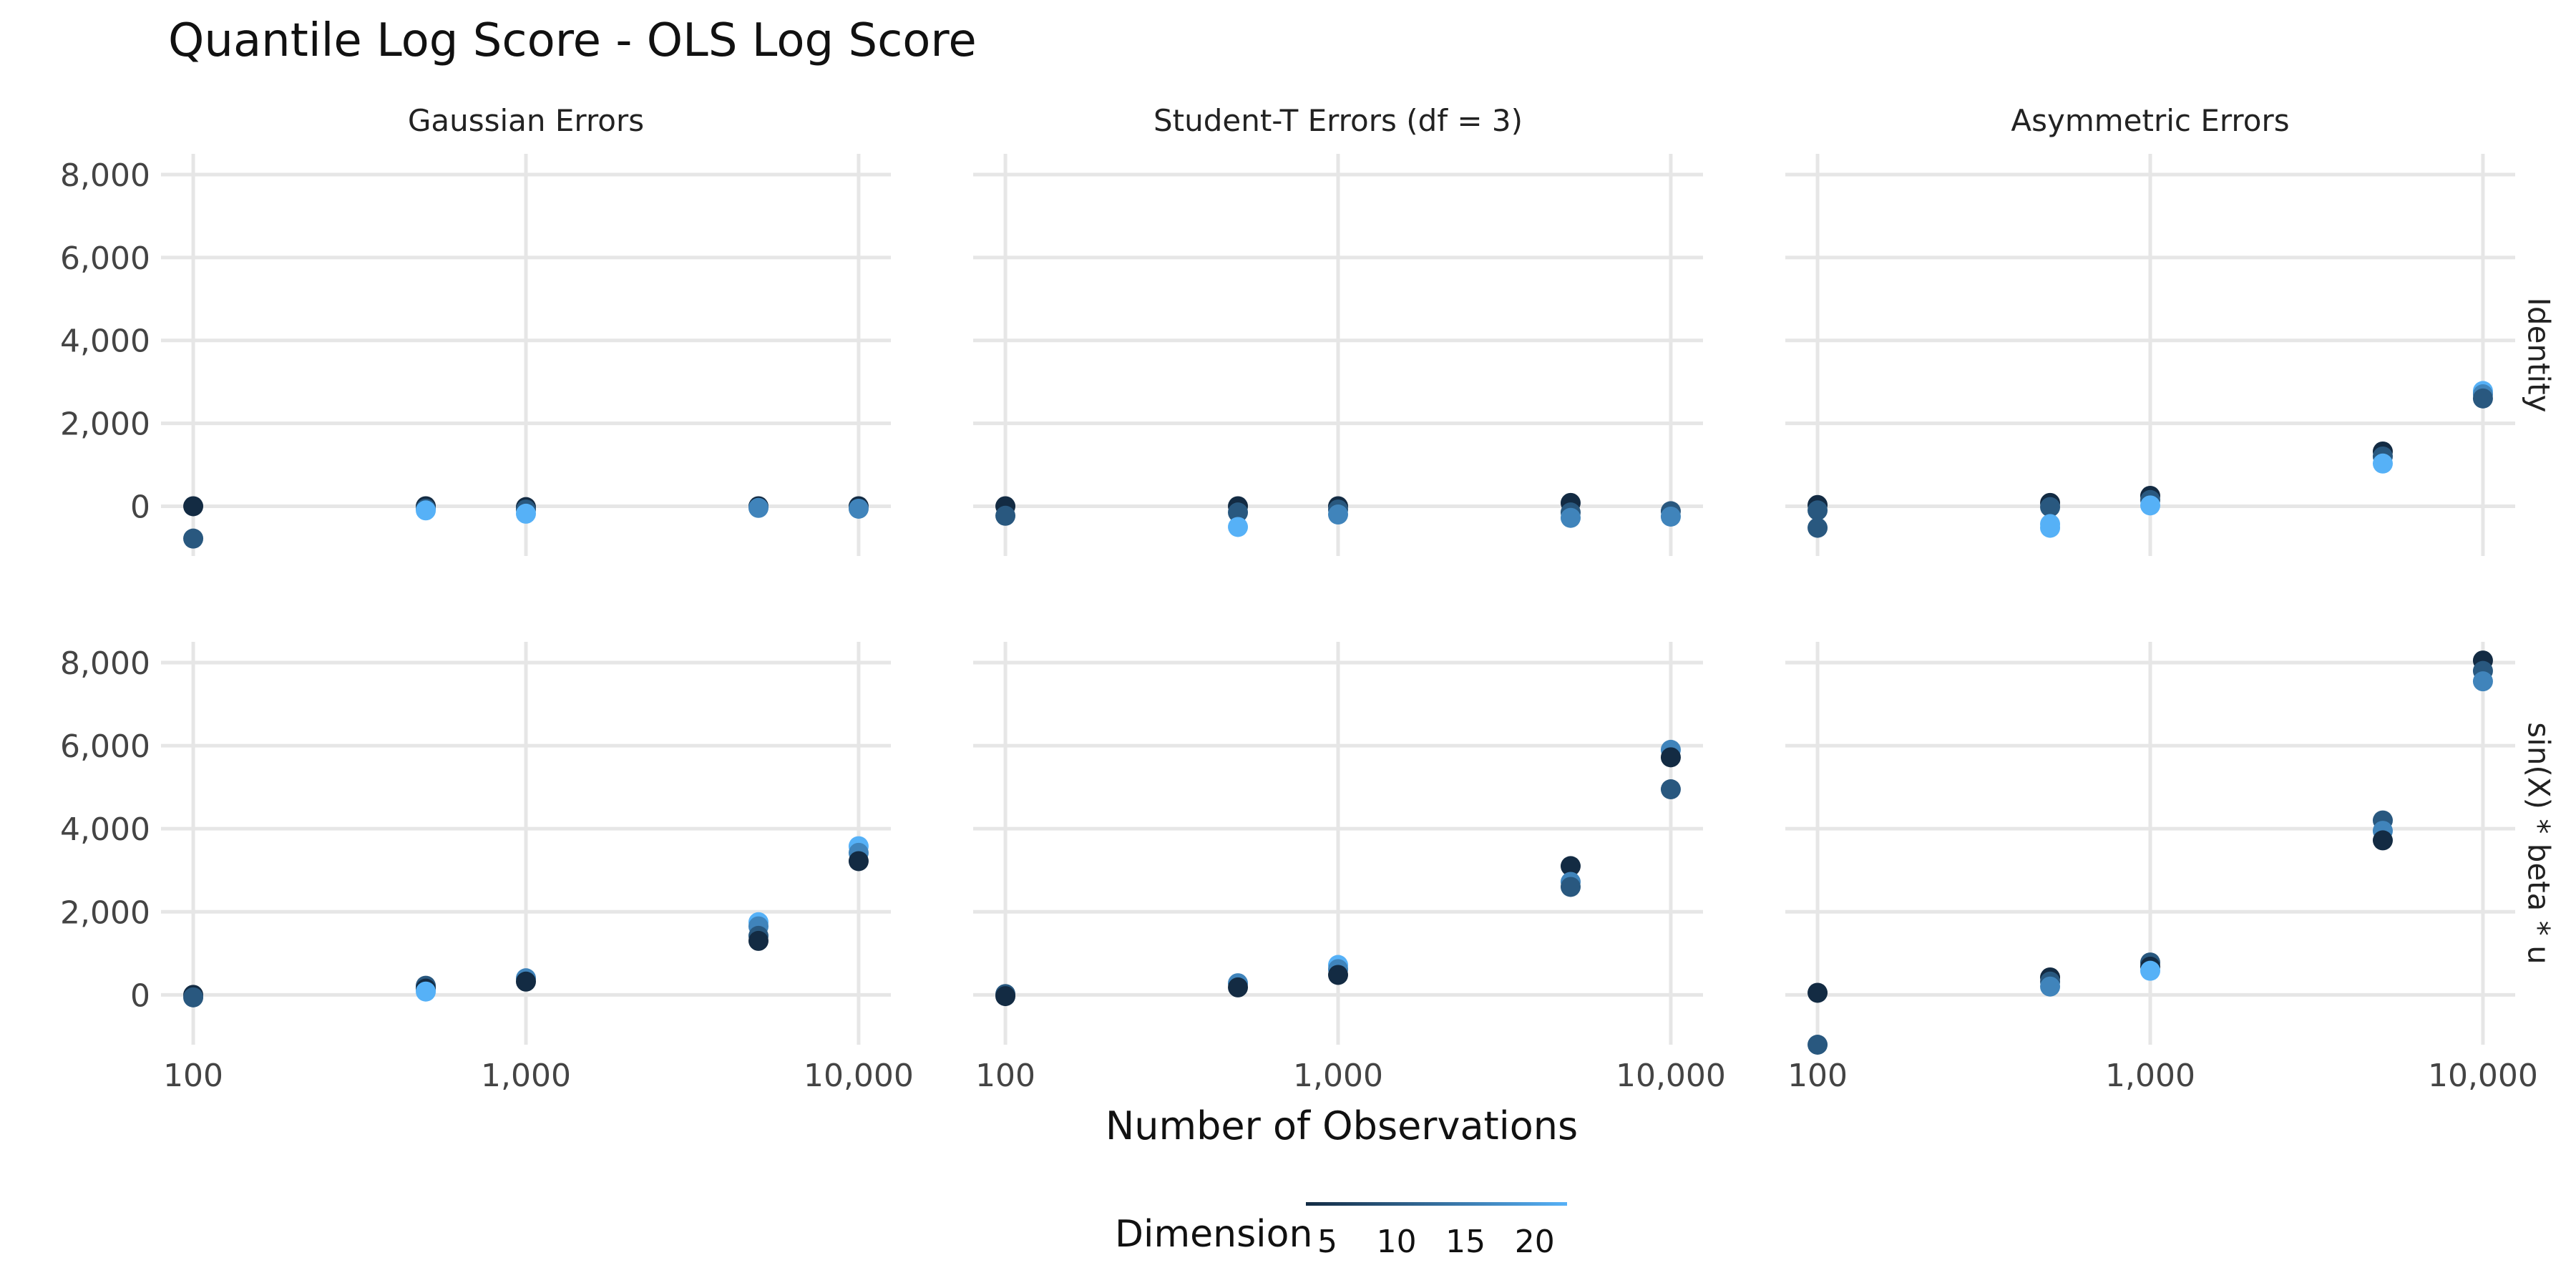 The height and width of the screenshot is (1288, 2576). Describe the element at coordinates (1397, 1242) in the screenshot. I see `legend-label: 10` at that location.